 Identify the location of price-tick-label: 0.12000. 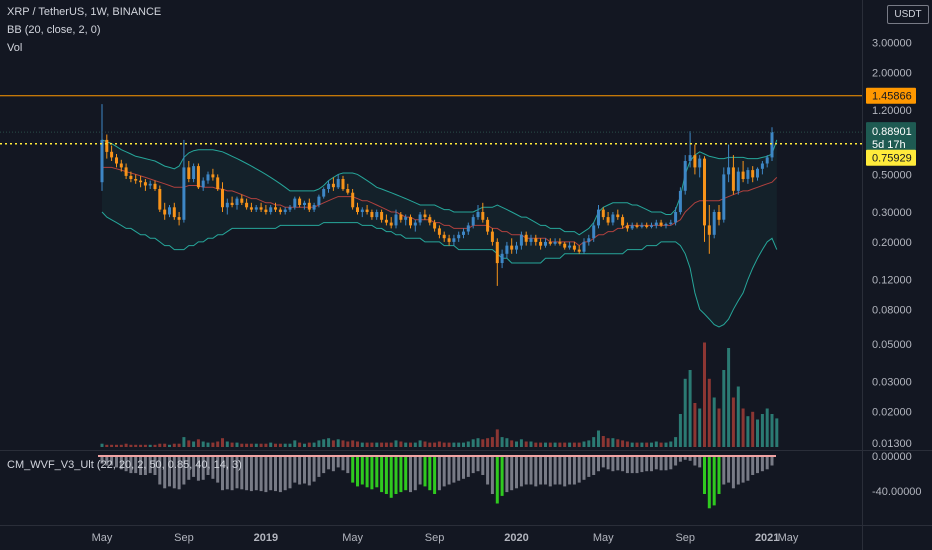
(892, 280).